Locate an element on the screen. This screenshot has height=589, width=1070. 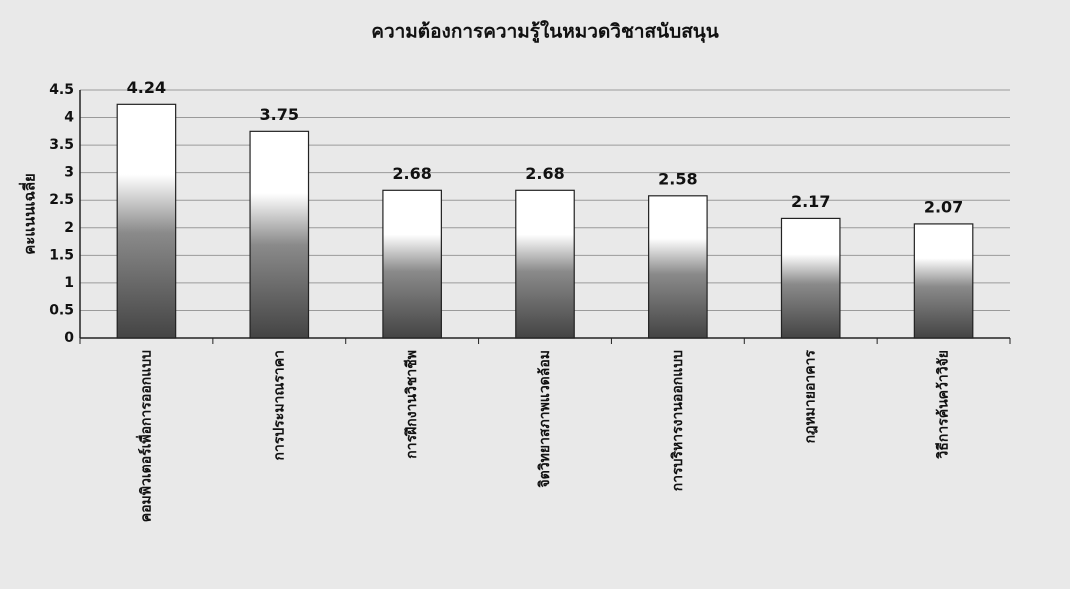
y-tick-label: 0.5 is located at coordinates (61, 310).